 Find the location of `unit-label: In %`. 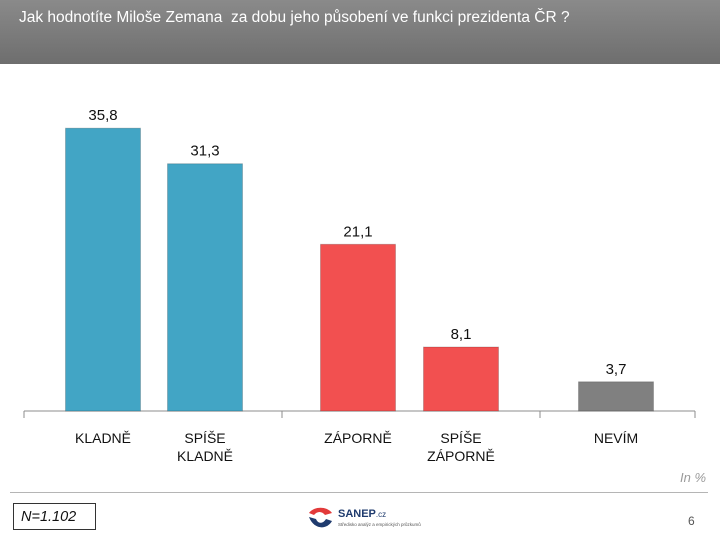

unit-label: In % is located at coordinates (692, 477).